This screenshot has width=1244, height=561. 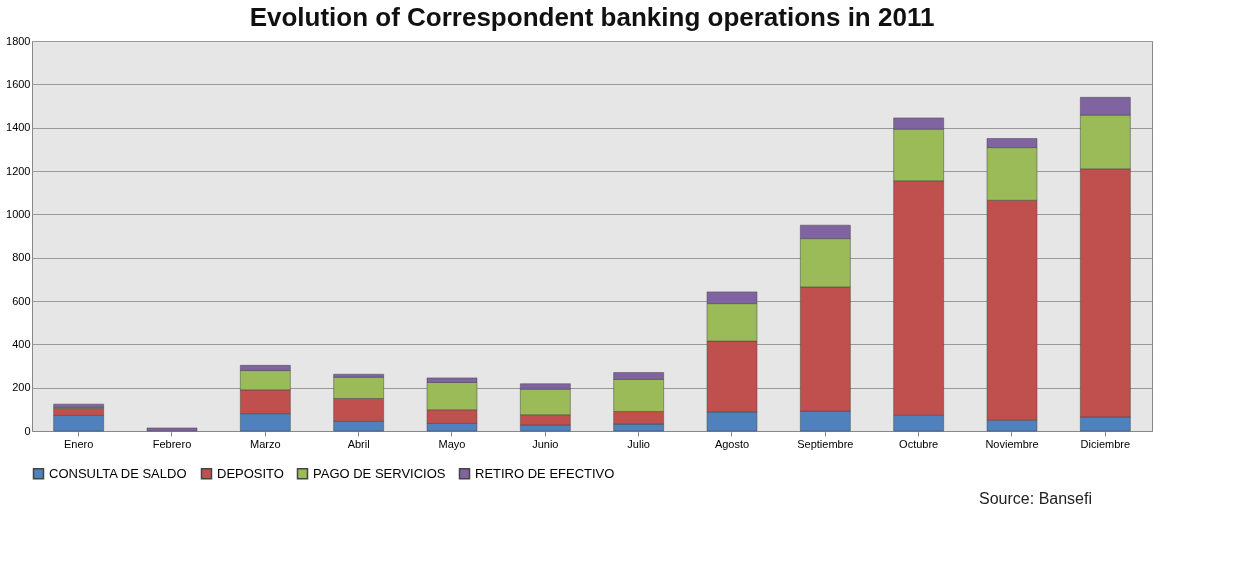 I want to click on y-tick-label: 600, so click(x=21, y=300).